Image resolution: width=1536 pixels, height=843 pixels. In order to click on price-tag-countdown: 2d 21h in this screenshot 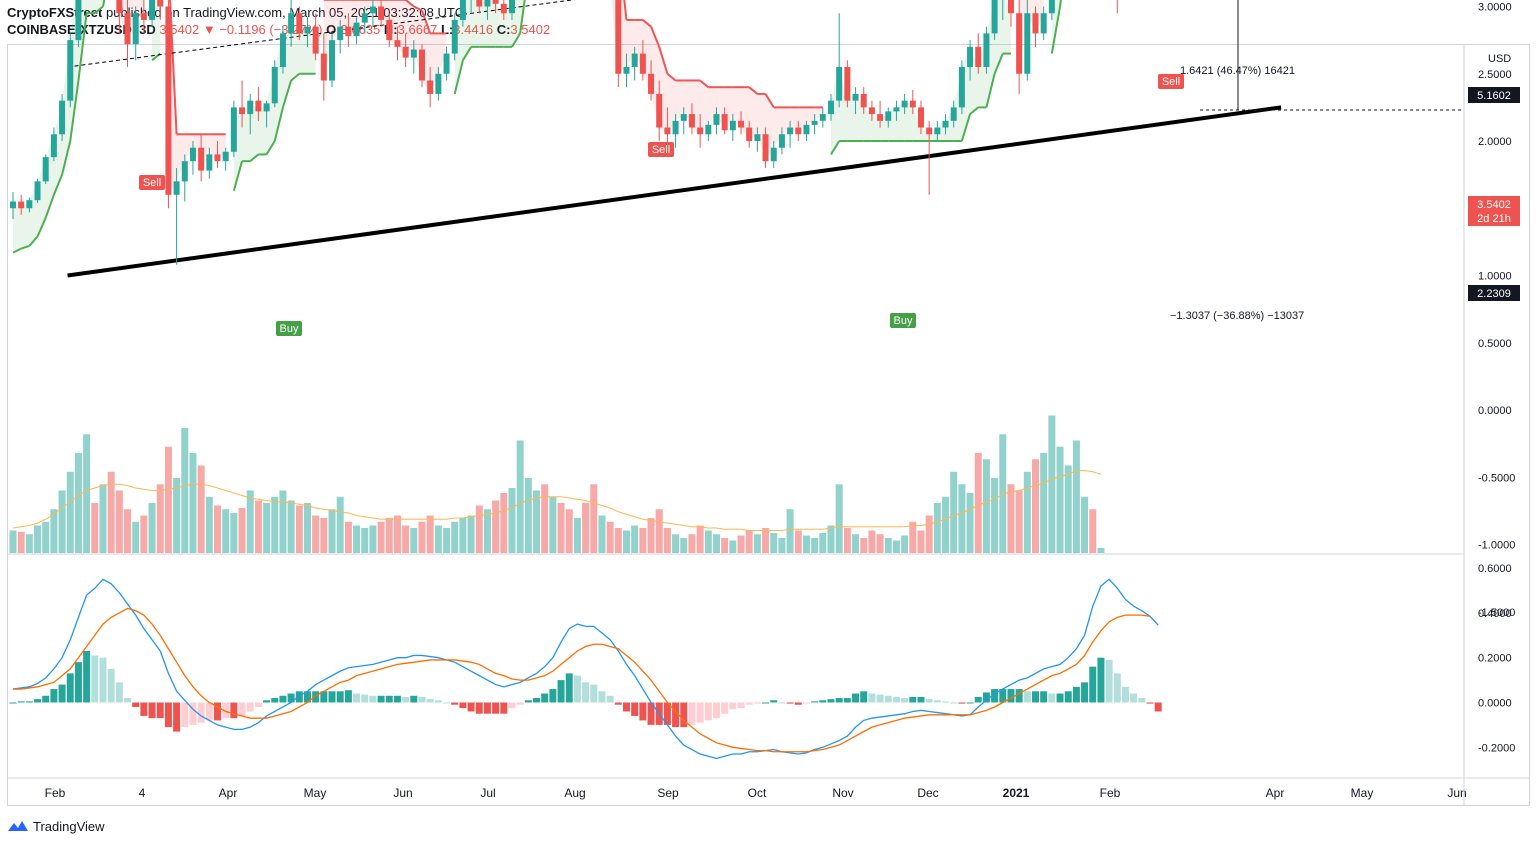, I will do `click(1494, 219)`.